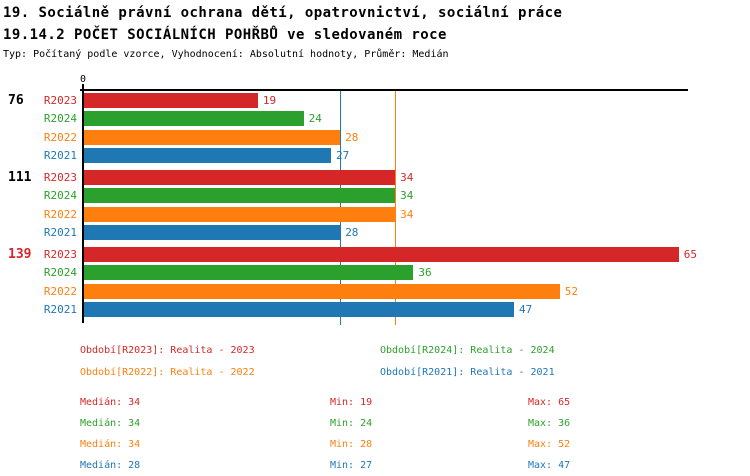  What do you see at coordinates (549, 423) in the screenshot?
I see `stat-max-r2024: Max: 36` at bounding box center [549, 423].